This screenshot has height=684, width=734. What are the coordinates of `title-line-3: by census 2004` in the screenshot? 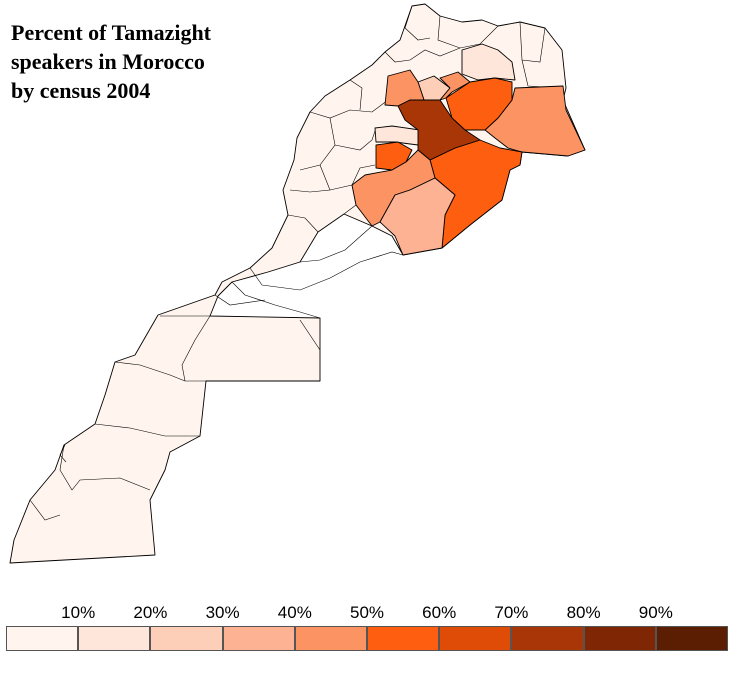 It's located at (81, 90).